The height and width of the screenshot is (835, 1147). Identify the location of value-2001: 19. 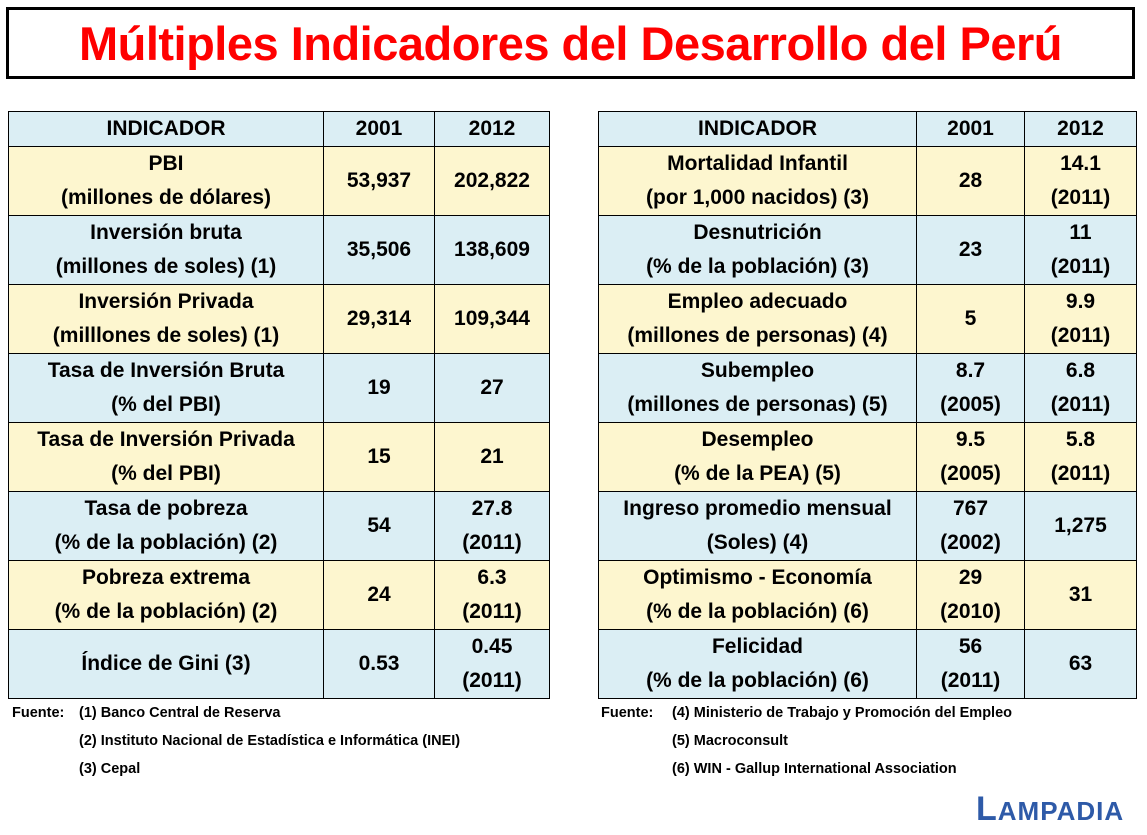
(379, 387).